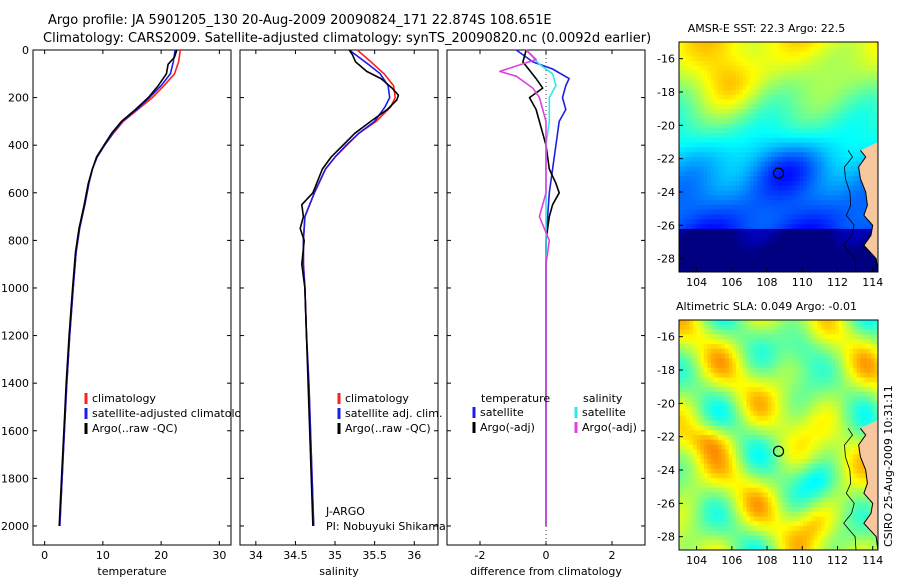  What do you see at coordinates (837, 282) in the screenshot?
I see `x-tick-label: 112` at bounding box center [837, 282].